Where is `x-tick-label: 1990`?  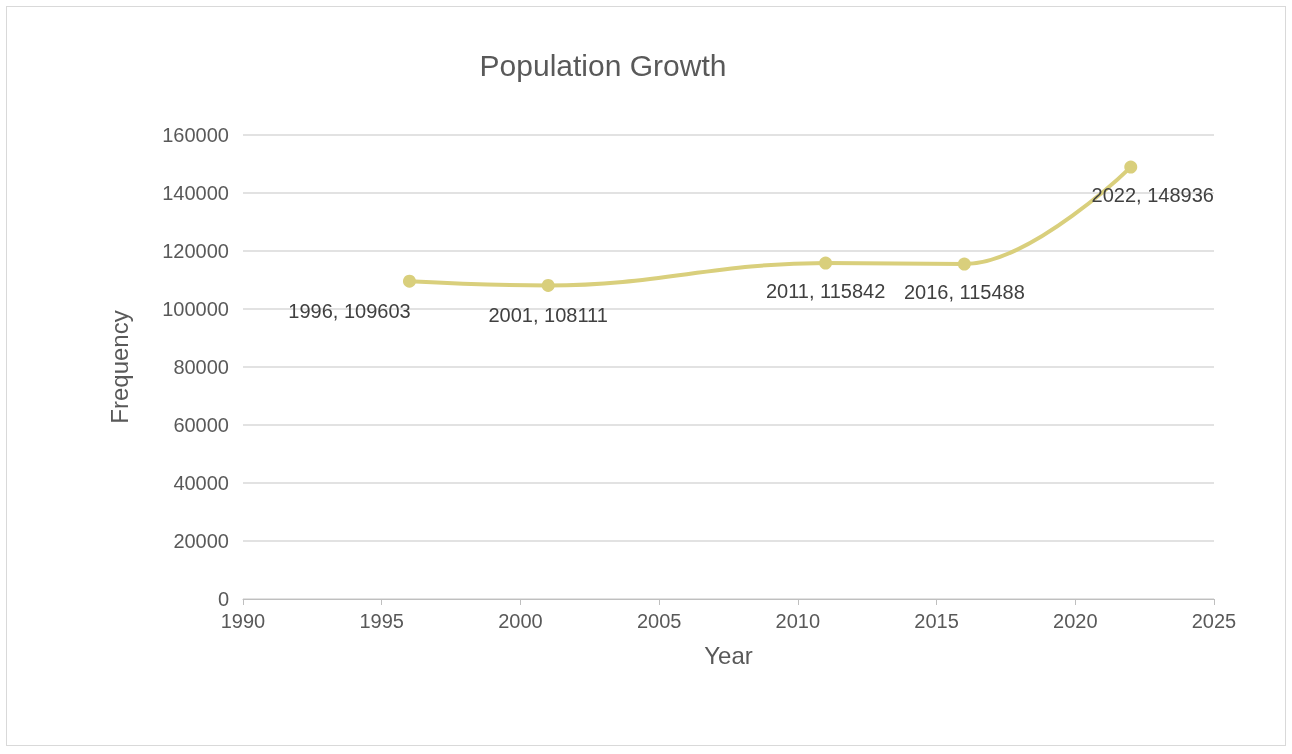
x-tick-label: 1990 is located at coordinates (243, 621).